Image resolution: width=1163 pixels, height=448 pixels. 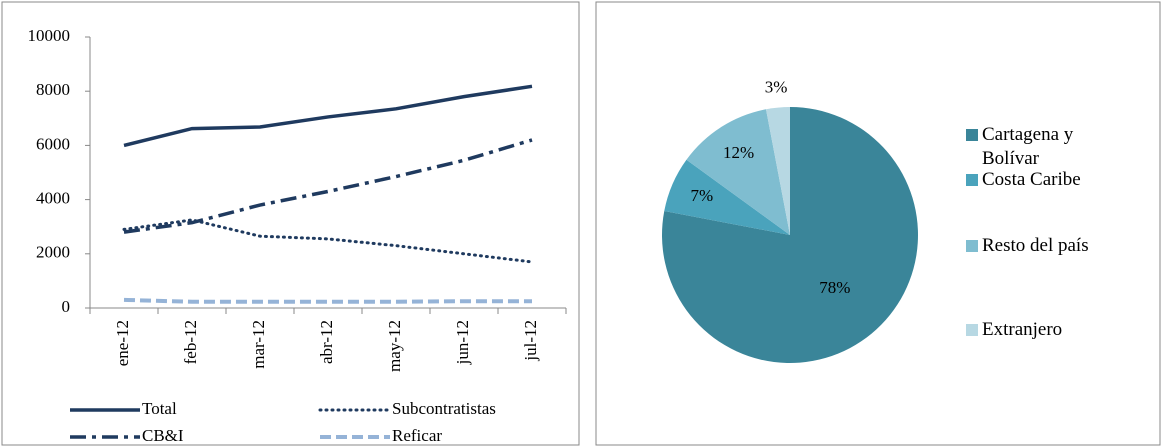 What do you see at coordinates (417, 435) in the screenshot?
I see `legend-label: Reficar` at bounding box center [417, 435].